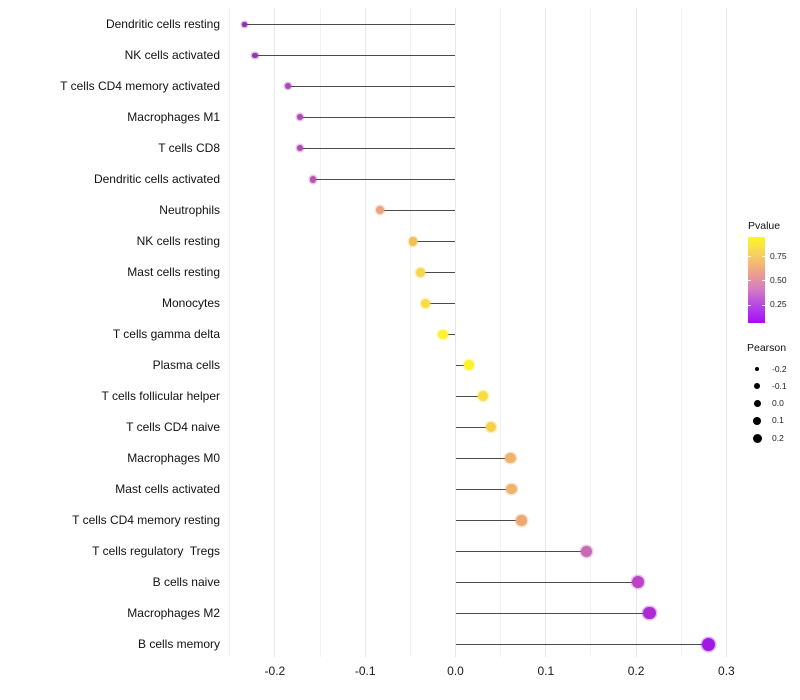  Describe the element at coordinates (546, 671) in the screenshot. I see `x-axis-tick-label: 0.1` at that location.